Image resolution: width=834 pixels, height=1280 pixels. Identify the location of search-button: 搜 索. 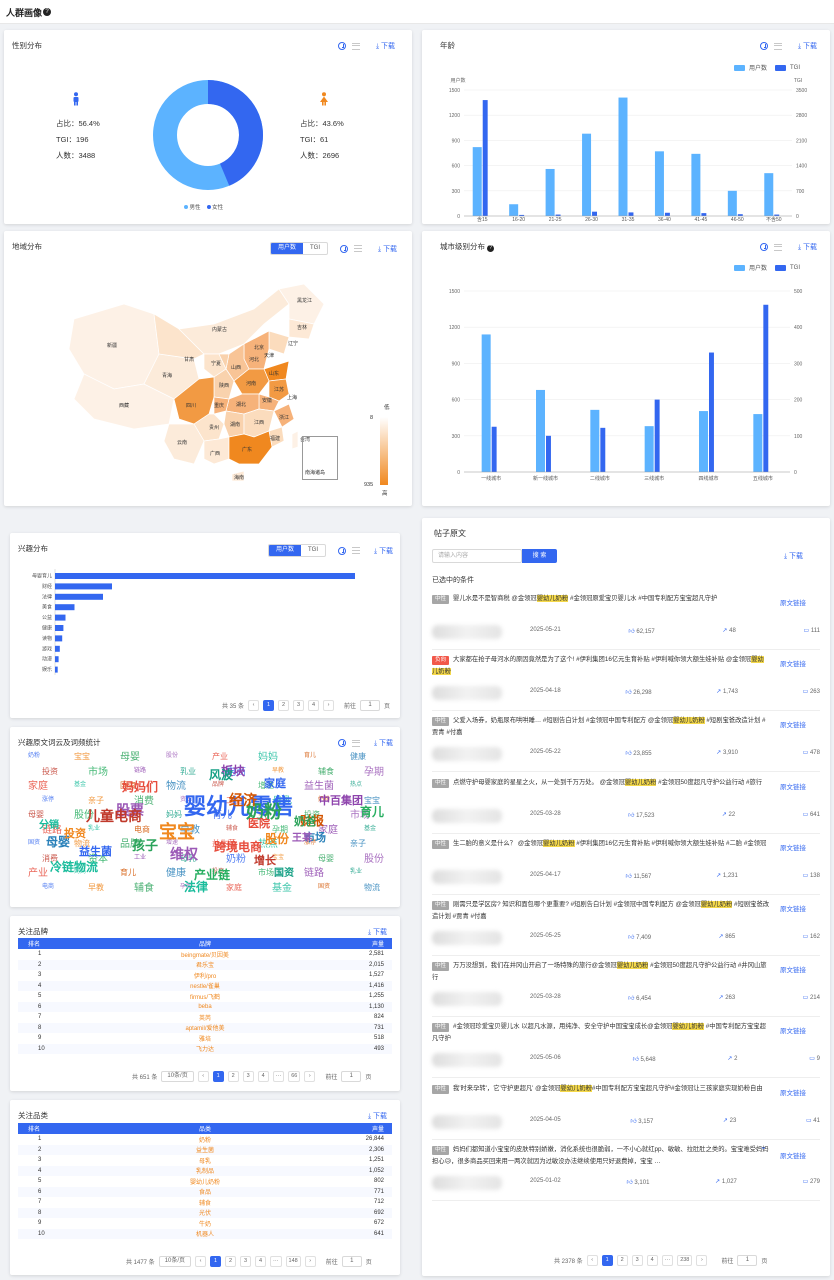
(539, 556).